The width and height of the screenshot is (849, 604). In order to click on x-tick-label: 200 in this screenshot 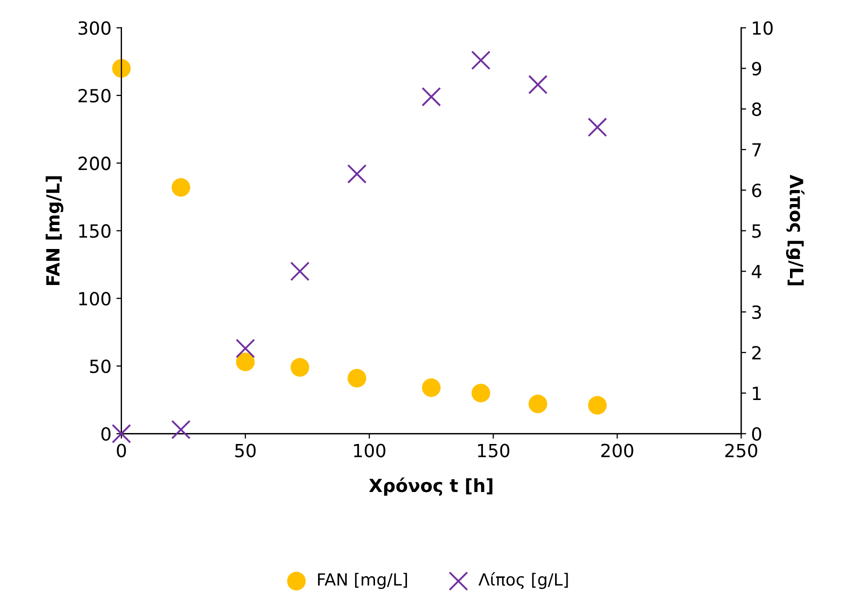, I will do `click(617, 451)`.